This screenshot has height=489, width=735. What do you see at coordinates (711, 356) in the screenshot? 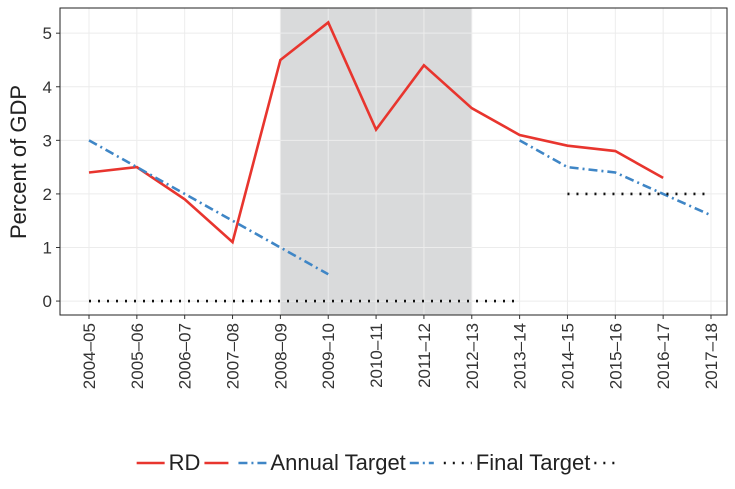
I see `x-tick-label: 2017–18` at bounding box center [711, 356].